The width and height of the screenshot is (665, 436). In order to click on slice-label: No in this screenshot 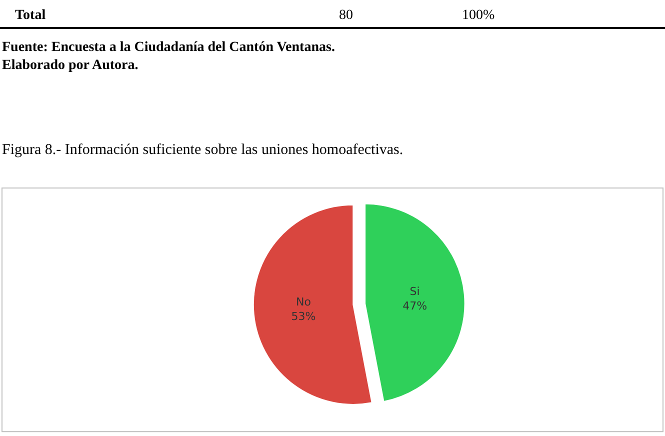, I will do `click(304, 302)`.